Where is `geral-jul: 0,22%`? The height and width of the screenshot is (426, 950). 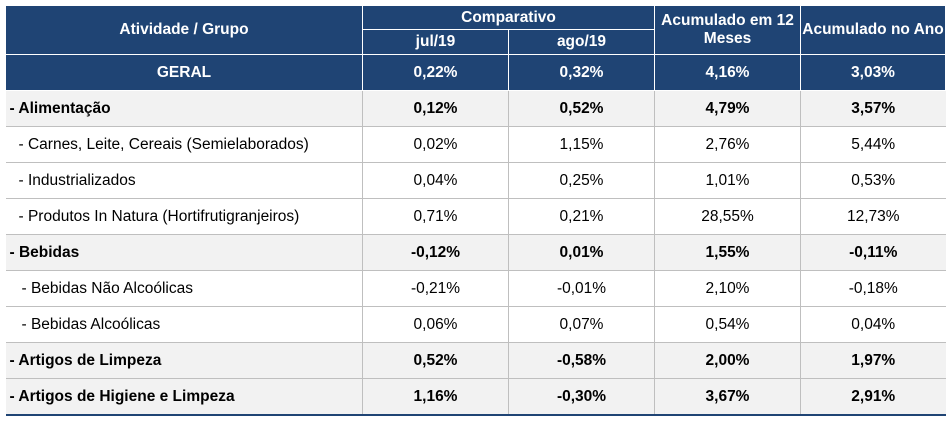
geral-jul: 0,22% is located at coordinates (435, 72).